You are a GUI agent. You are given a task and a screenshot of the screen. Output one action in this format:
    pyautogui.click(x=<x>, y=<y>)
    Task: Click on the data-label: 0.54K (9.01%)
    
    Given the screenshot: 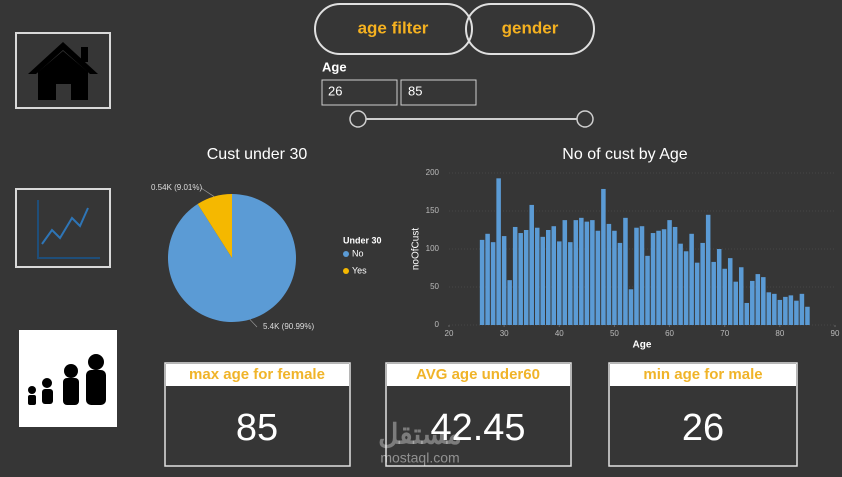 What is the action you would take?
    pyautogui.click(x=176, y=187)
    